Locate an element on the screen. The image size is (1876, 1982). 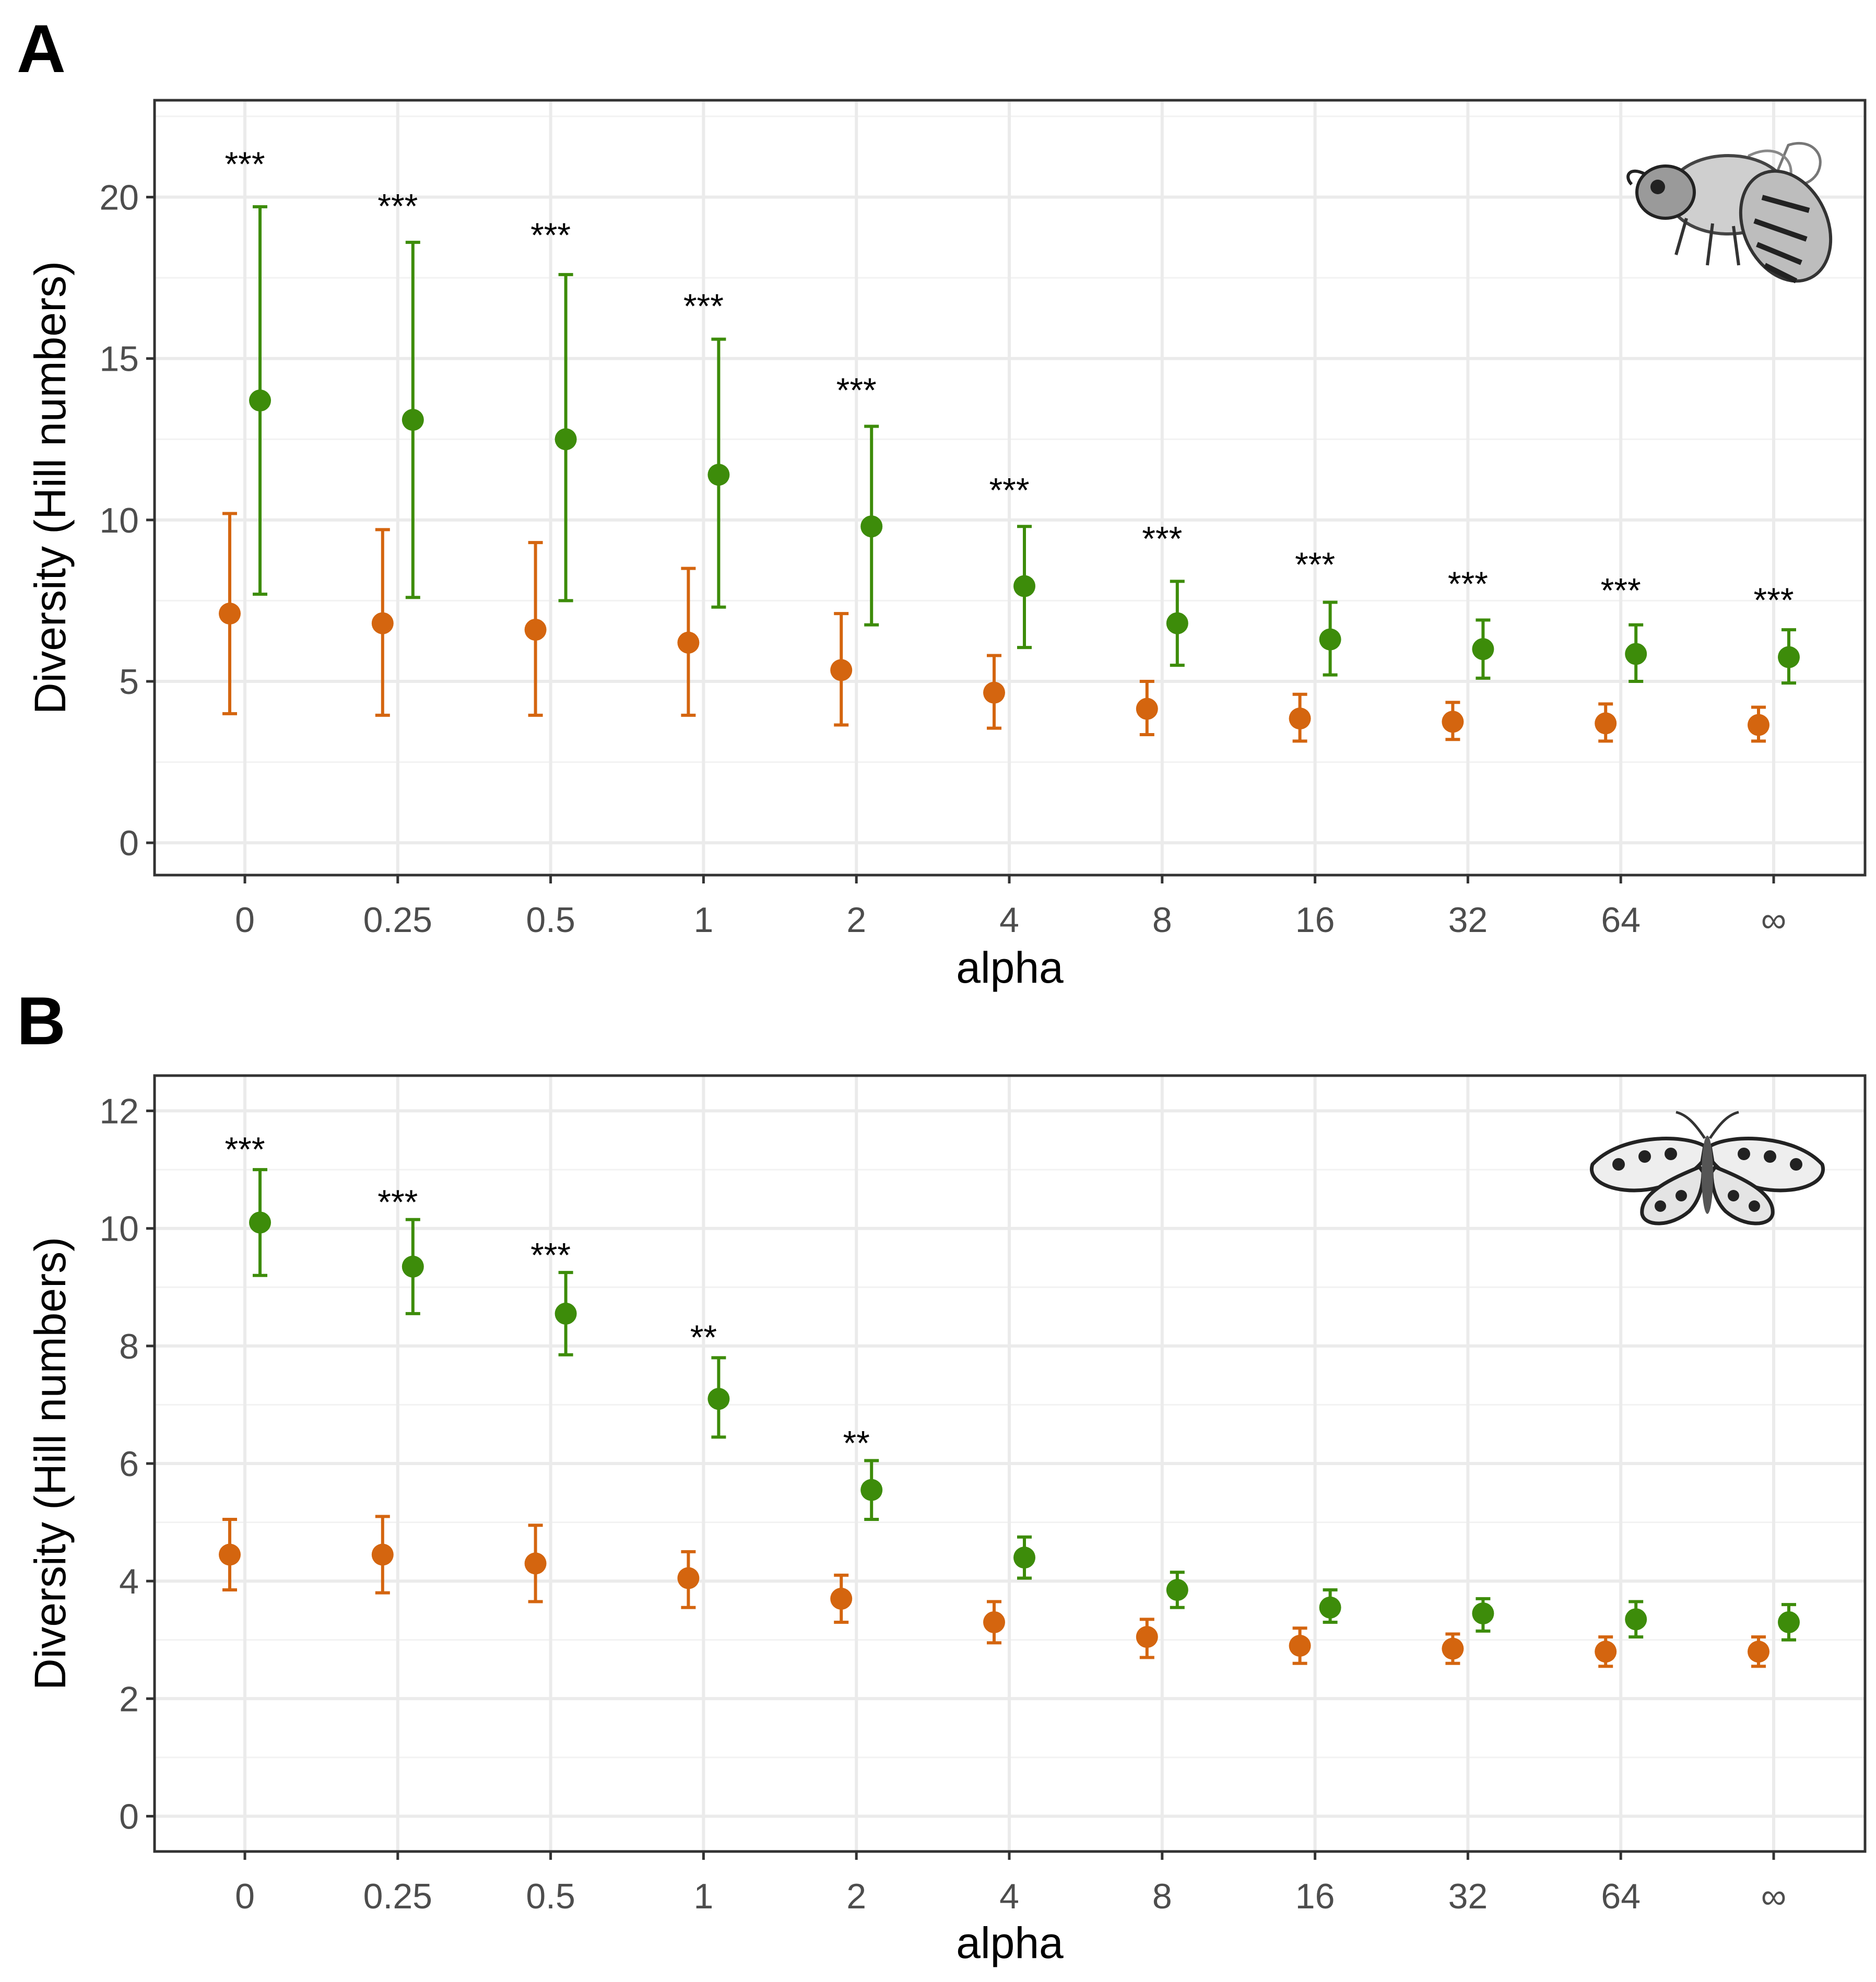
butterfly-icon is located at coordinates (1707, 1168).